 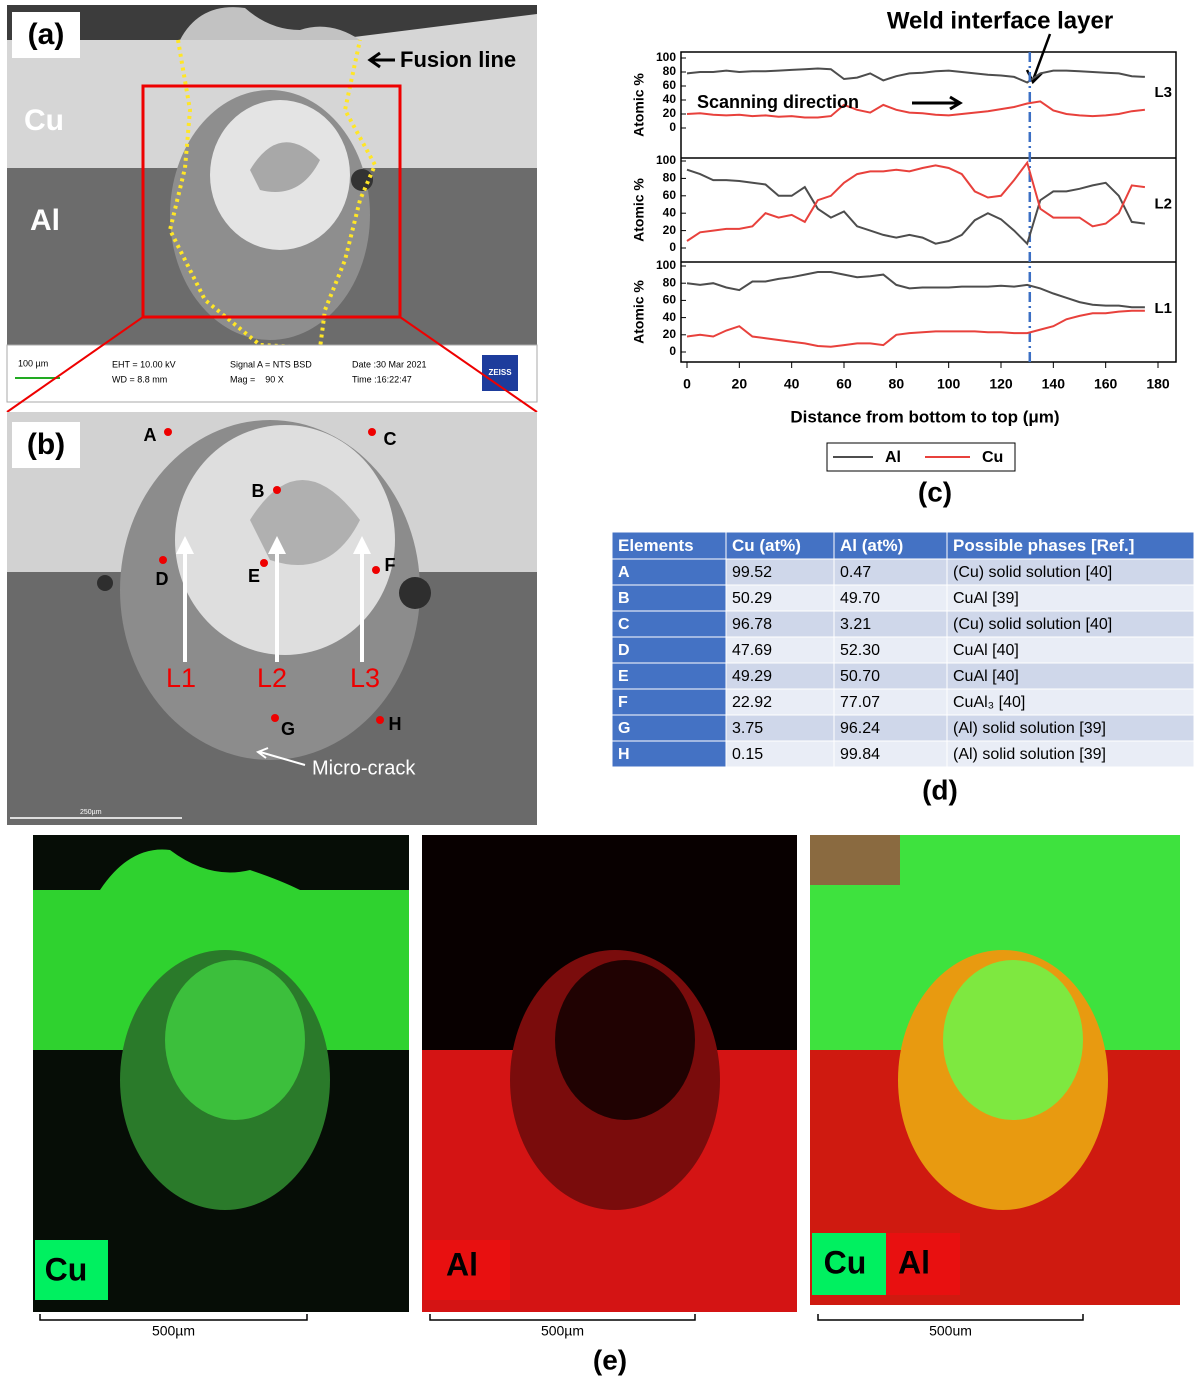 I want to click on table-text: G, so click(x=624, y=728).